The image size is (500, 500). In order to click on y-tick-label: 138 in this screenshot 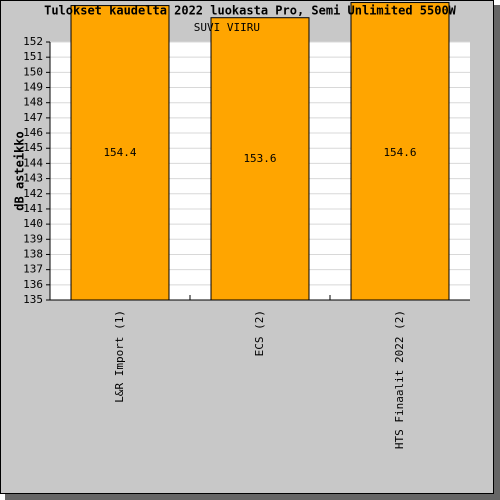, I will do `click(33, 253)`.